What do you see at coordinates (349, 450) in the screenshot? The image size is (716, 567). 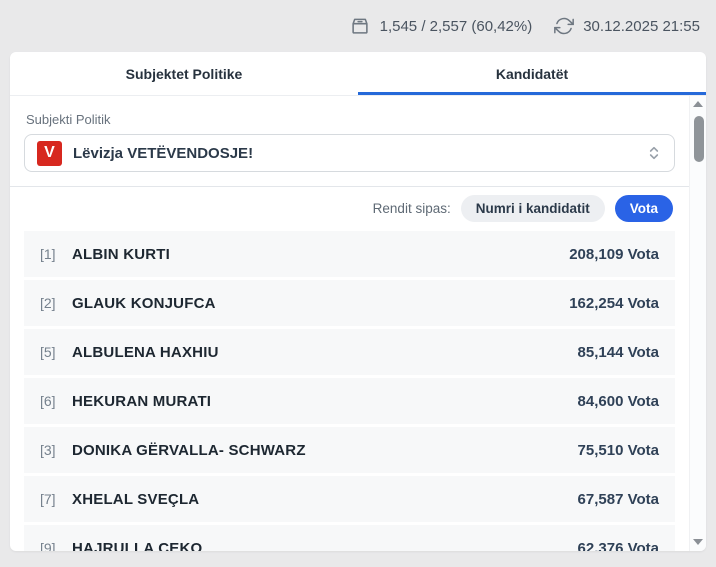 I see `candidate-row: [3] DONIKA GËRVALLA- SCHWARZ 75,510 Vota` at bounding box center [349, 450].